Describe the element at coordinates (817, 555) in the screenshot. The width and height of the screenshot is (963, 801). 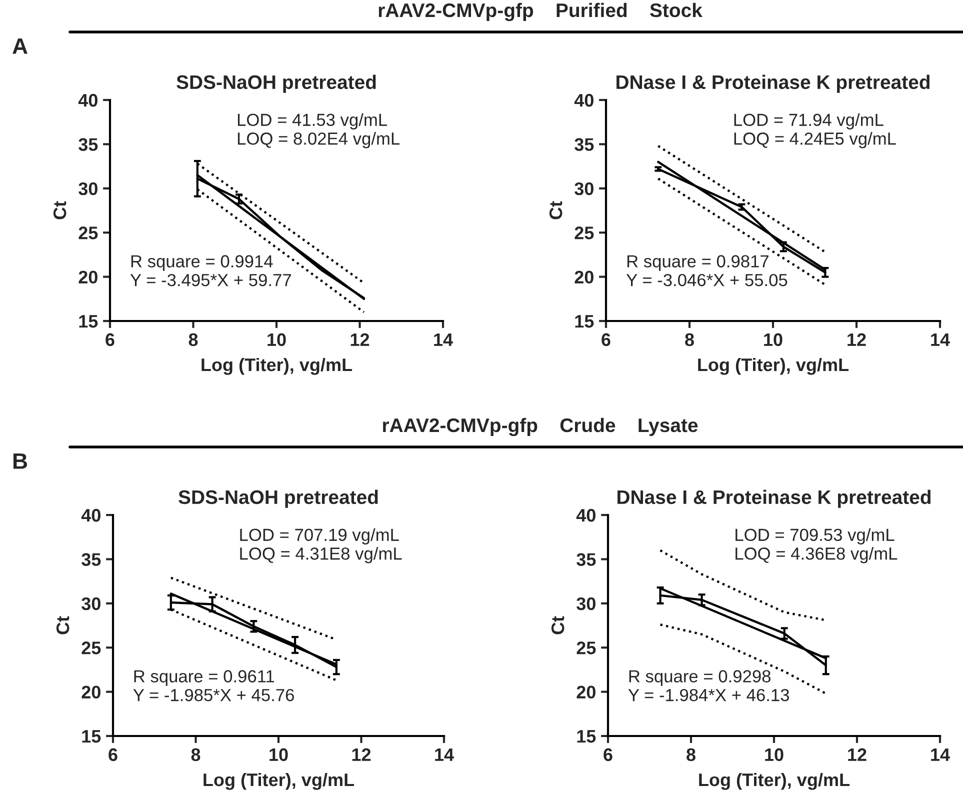
I see `annotation: LOQ = 4.36E8 vg/mL` at that location.